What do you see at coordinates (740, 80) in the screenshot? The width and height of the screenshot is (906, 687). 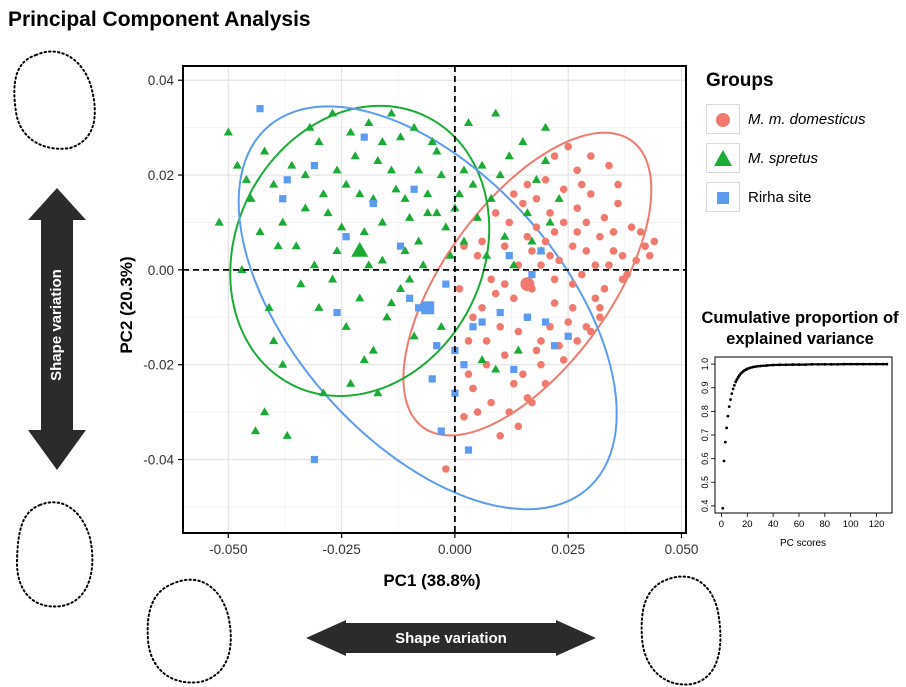 I see `legend-title: Groups` at bounding box center [740, 80].